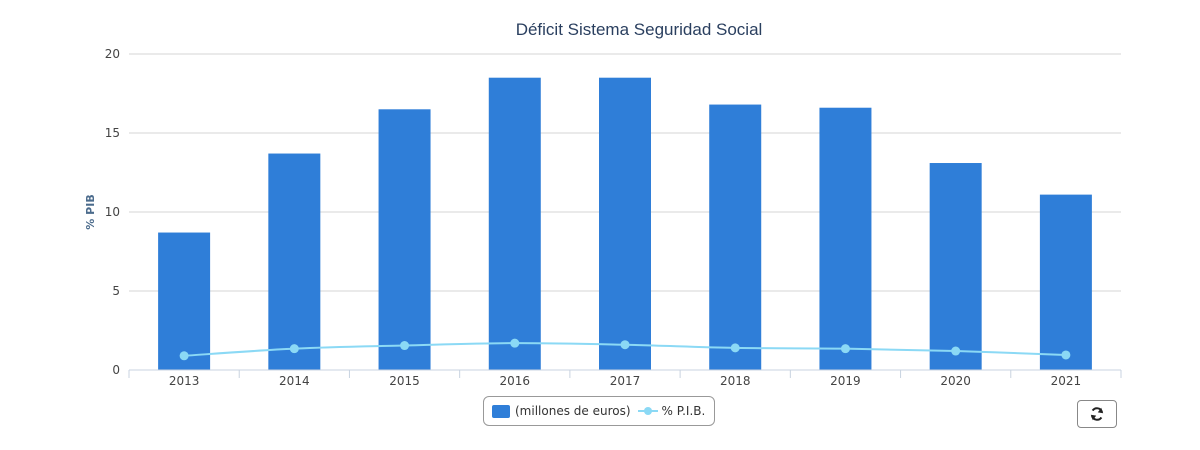 Image resolution: width=1200 pixels, height=450 pixels. What do you see at coordinates (112, 54) in the screenshot?
I see `y-tick-label: 20` at bounding box center [112, 54].